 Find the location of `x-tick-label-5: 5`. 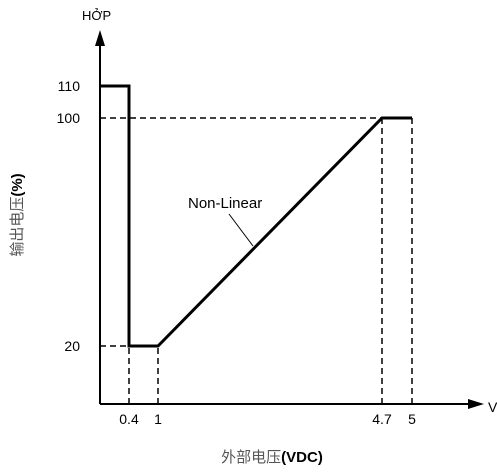

x-tick-label-5: 5 is located at coordinates (412, 419).